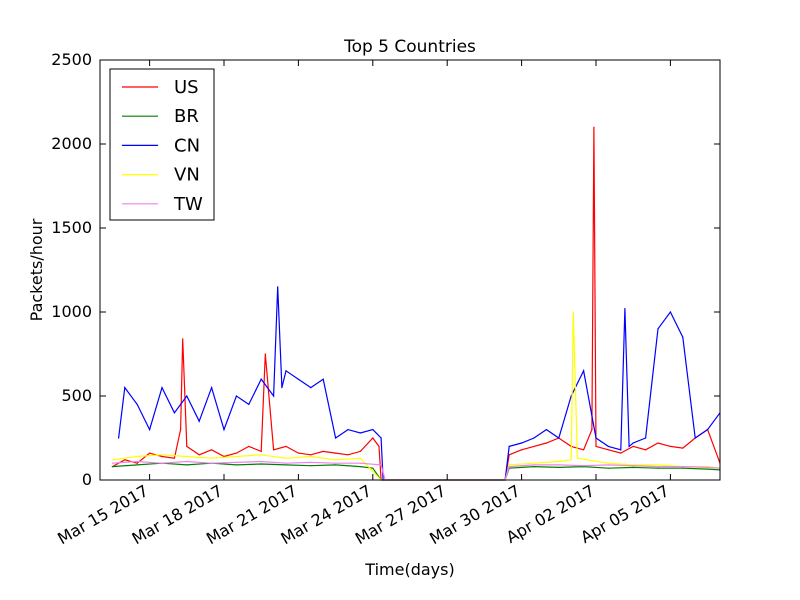 This screenshot has width=800, height=600. What do you see at coordinates (186, 116) in the screenshot?
I see `legend-label-br: BR` at bounding box center [186, 116].